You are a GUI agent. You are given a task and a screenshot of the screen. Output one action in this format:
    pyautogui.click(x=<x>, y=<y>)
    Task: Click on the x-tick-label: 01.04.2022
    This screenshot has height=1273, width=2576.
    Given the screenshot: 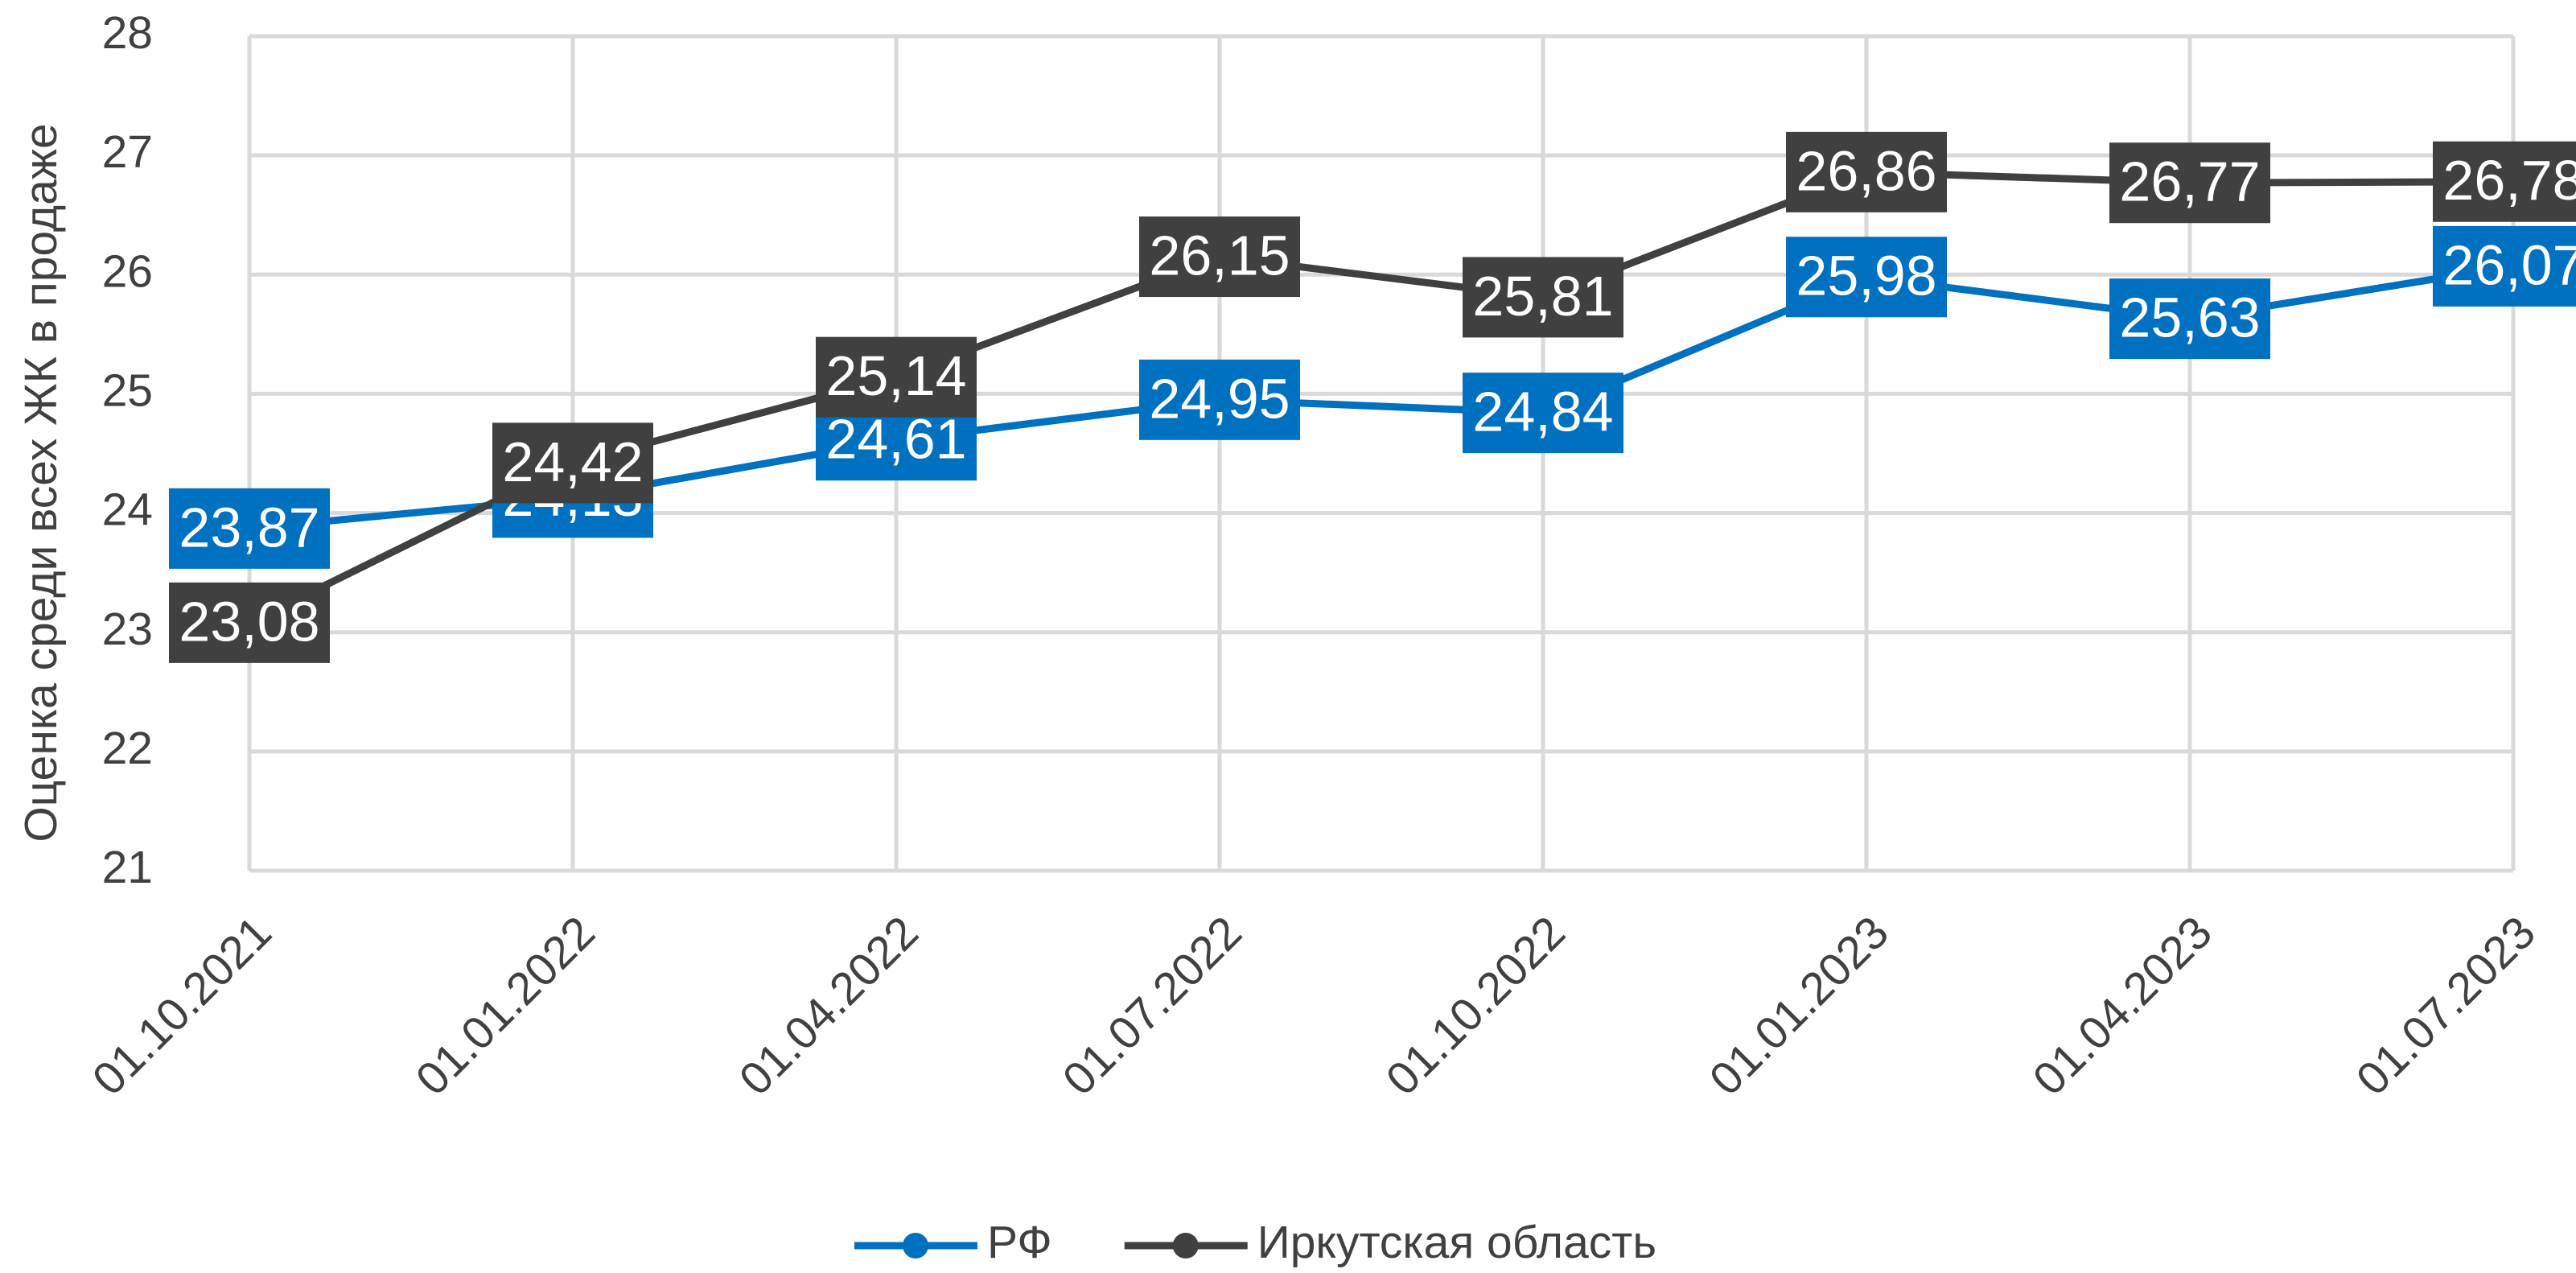 What is the action you would take?
    pyautogui.click(x=829, y=1006)
    